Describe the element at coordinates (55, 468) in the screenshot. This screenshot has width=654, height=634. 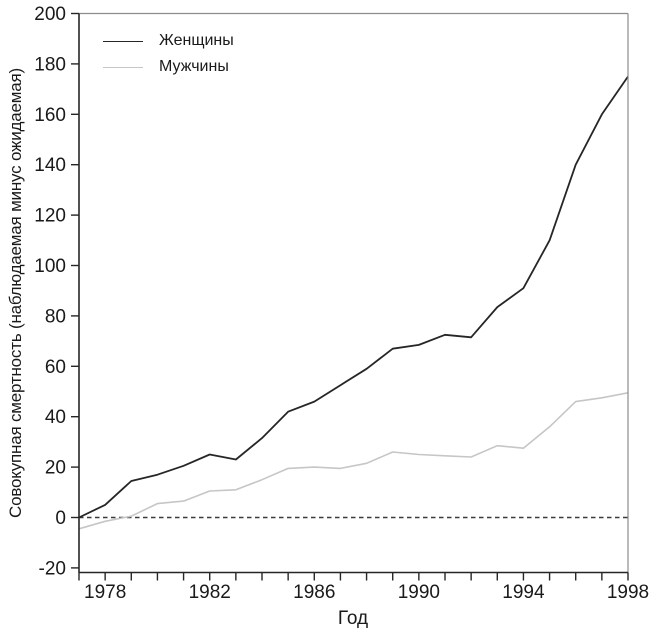
I see `y-tick-label: 20` at that location.